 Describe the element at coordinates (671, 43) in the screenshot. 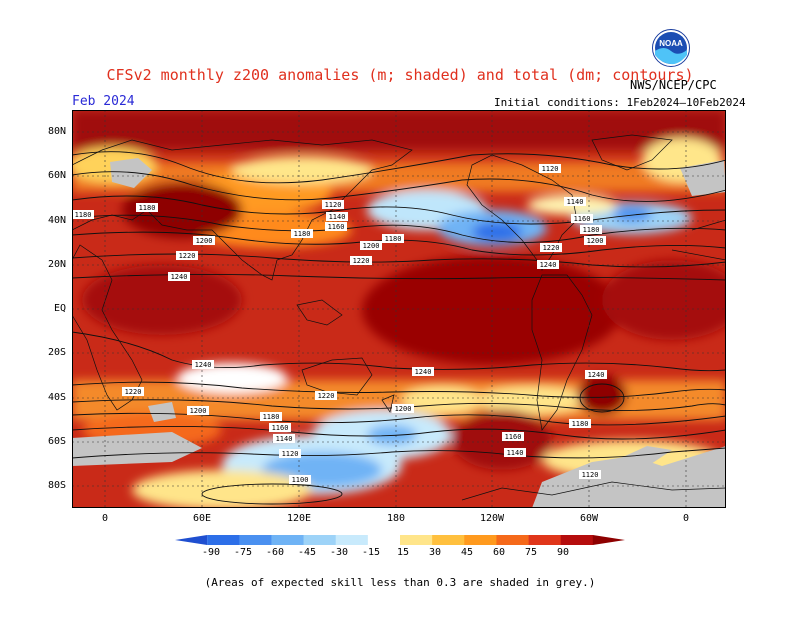

I see `logo-text: NOAA` at that location.